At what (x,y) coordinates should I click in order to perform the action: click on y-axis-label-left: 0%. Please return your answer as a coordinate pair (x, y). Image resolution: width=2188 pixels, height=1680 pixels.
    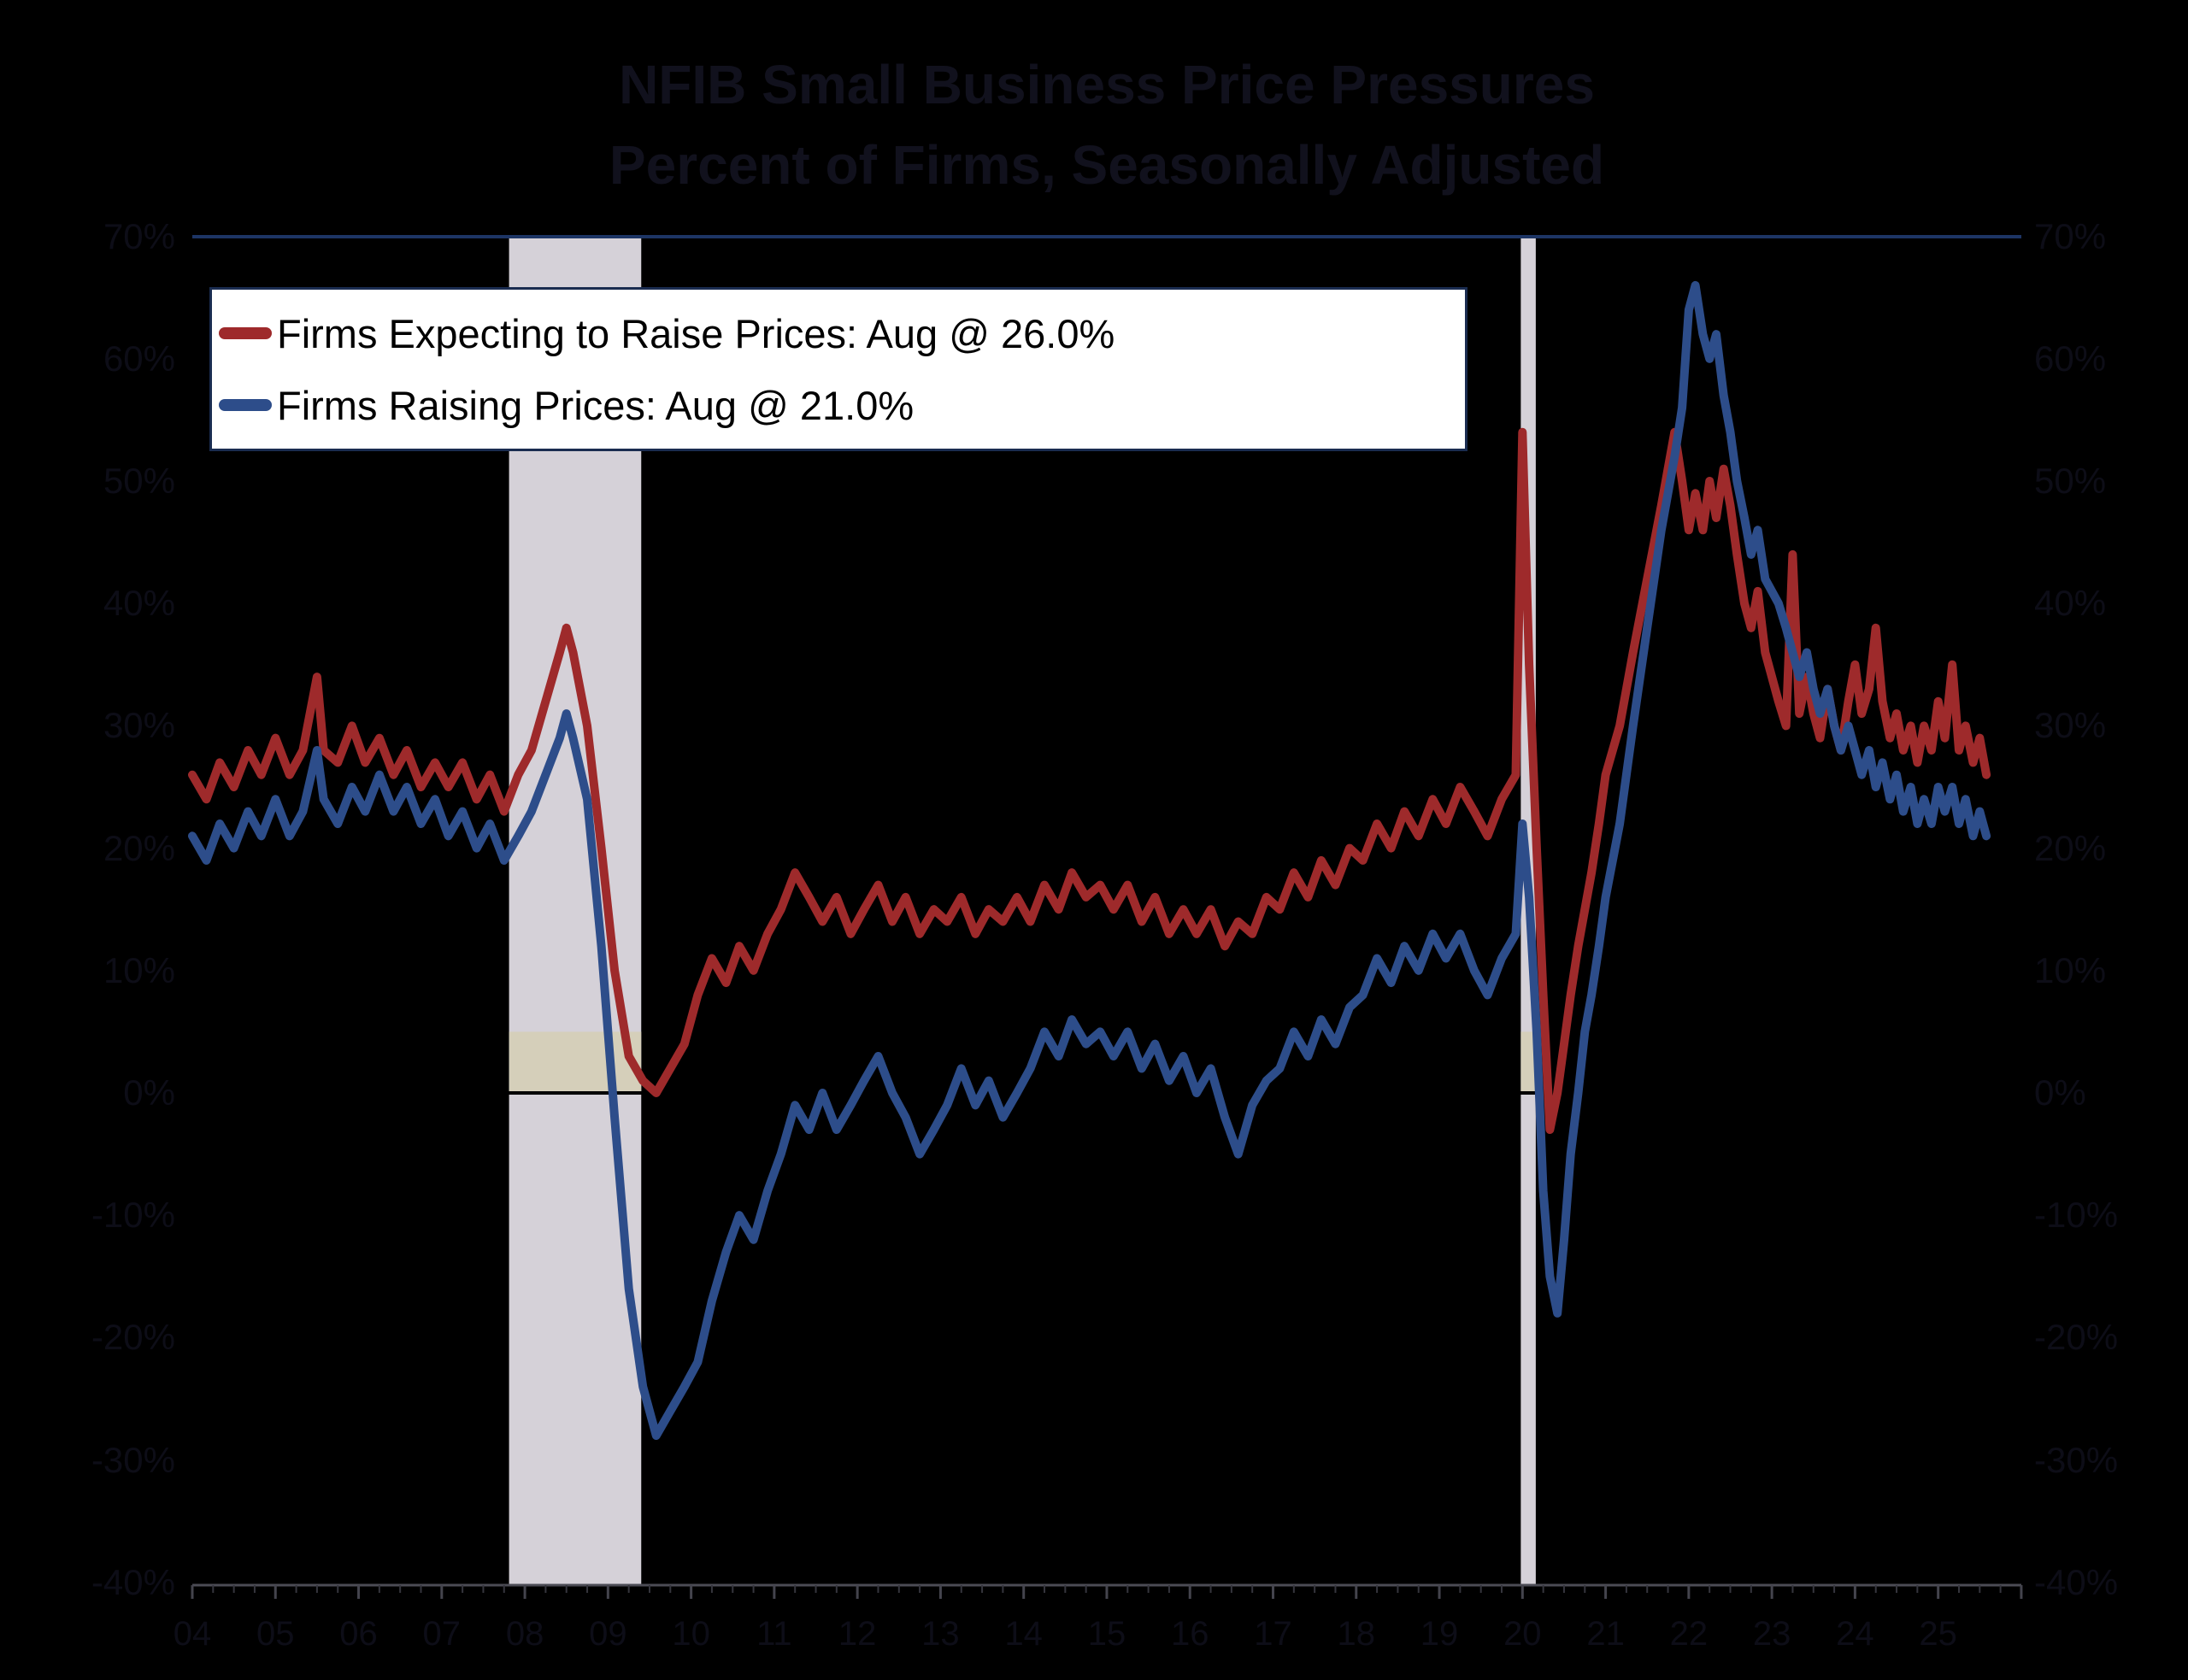
    Looking at the image, I should click on (149, 1092).